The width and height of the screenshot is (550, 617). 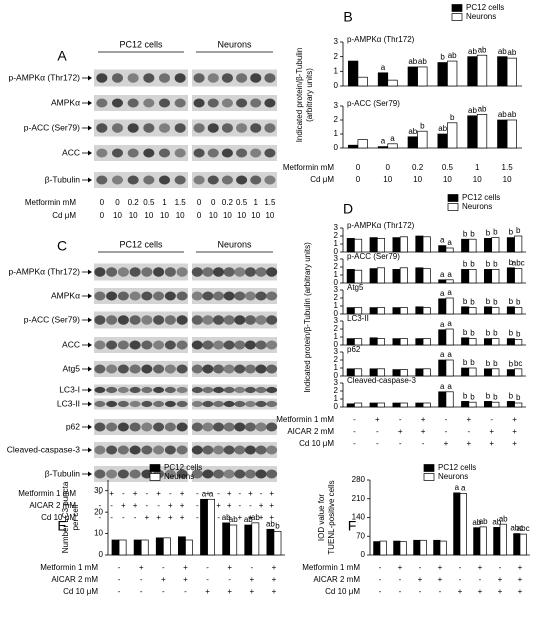 I want to click on subplot-title: Cleaved-caspase-3, so click(x=381, y=380).